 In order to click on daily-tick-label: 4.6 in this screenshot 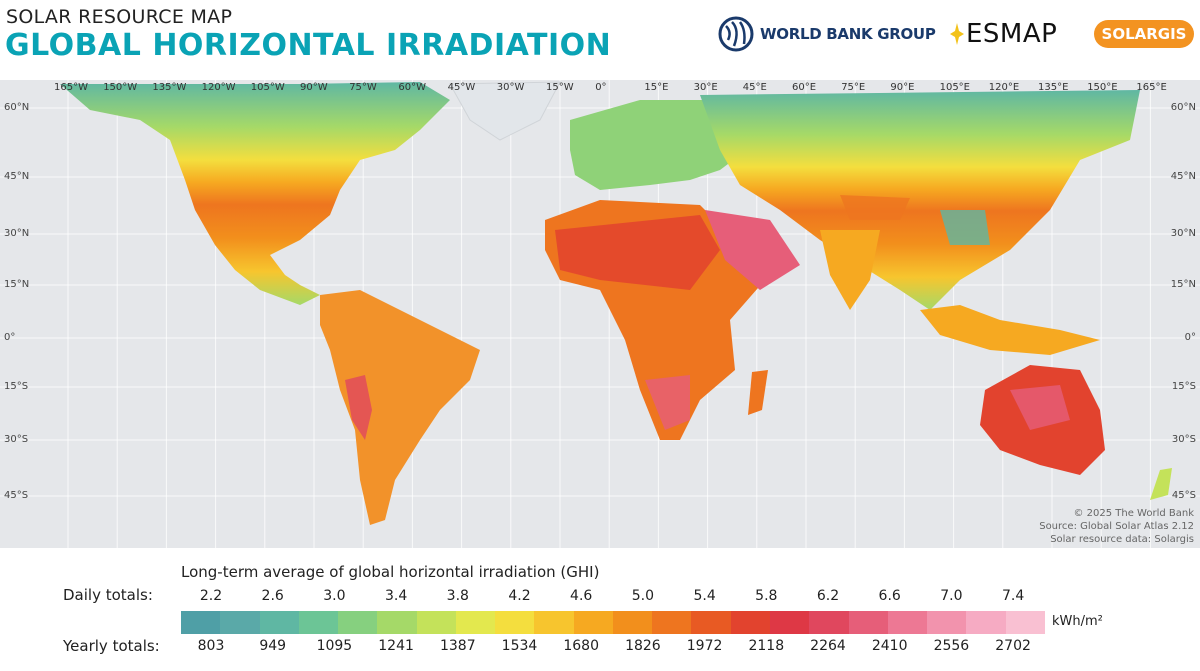, I will do `click(581, 596)`.